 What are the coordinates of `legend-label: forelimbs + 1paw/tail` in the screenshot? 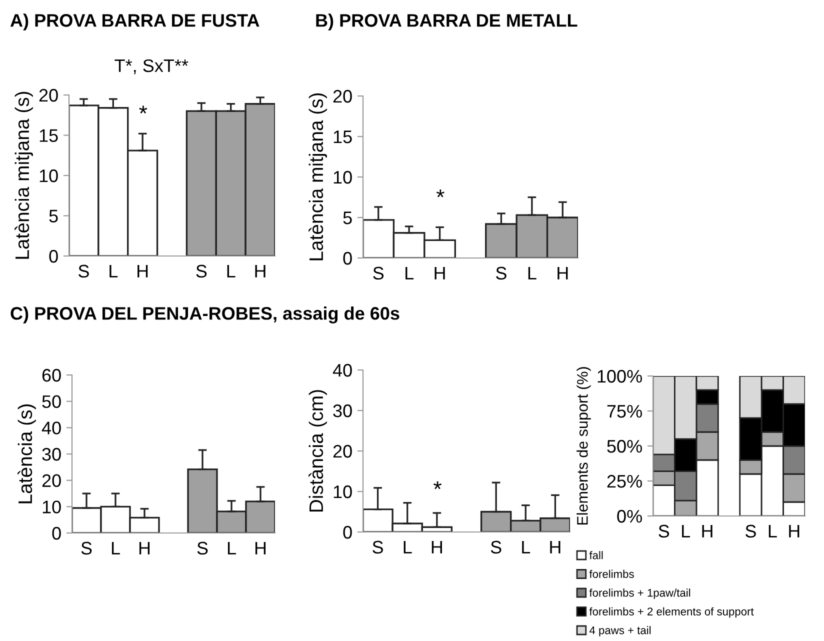 It's located at (639, 593).